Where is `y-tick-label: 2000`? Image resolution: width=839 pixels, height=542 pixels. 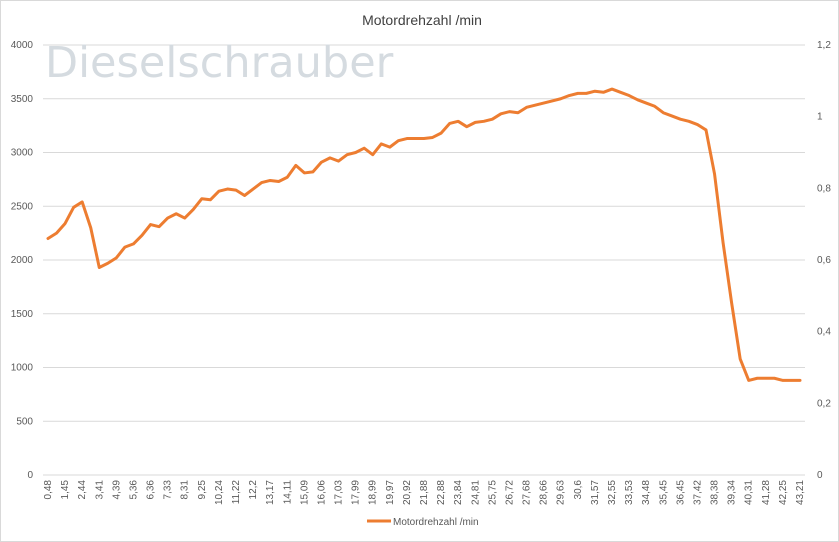 y-tick-label: 2000 is located at coordinates (22, 260).